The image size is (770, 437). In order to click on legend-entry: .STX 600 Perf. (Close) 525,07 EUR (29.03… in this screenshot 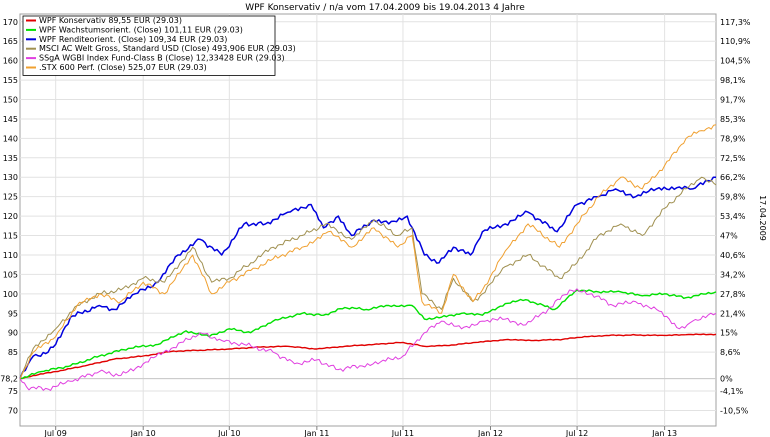, I will do `click(123, 67)`.